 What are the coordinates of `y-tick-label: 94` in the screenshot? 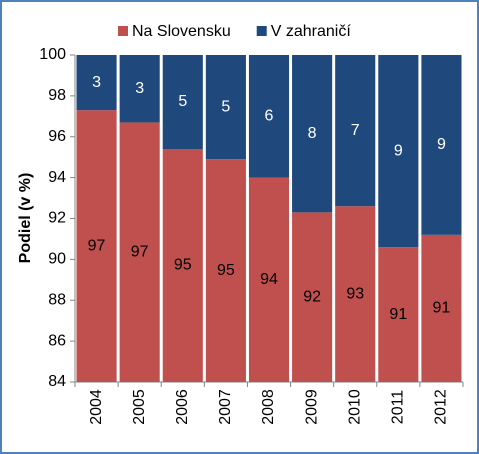 It's located at (57, 177).